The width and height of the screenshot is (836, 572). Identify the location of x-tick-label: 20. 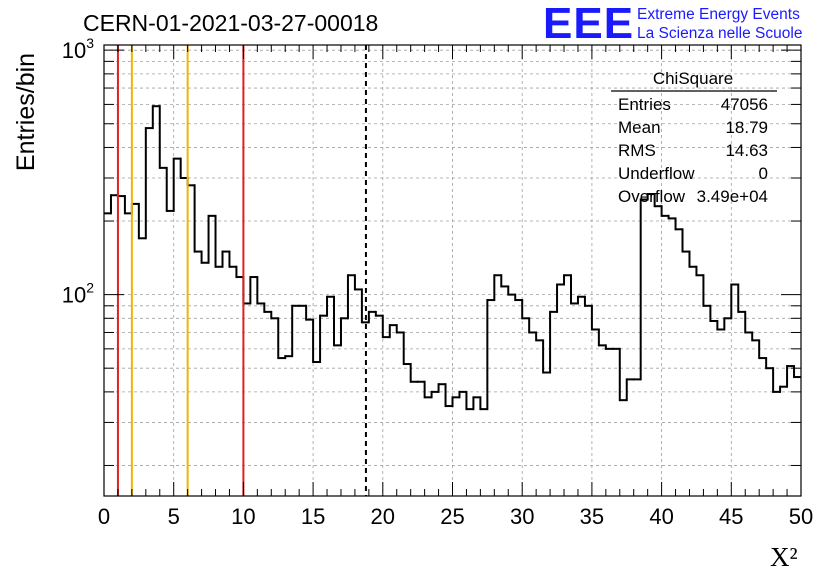
(383, 516).